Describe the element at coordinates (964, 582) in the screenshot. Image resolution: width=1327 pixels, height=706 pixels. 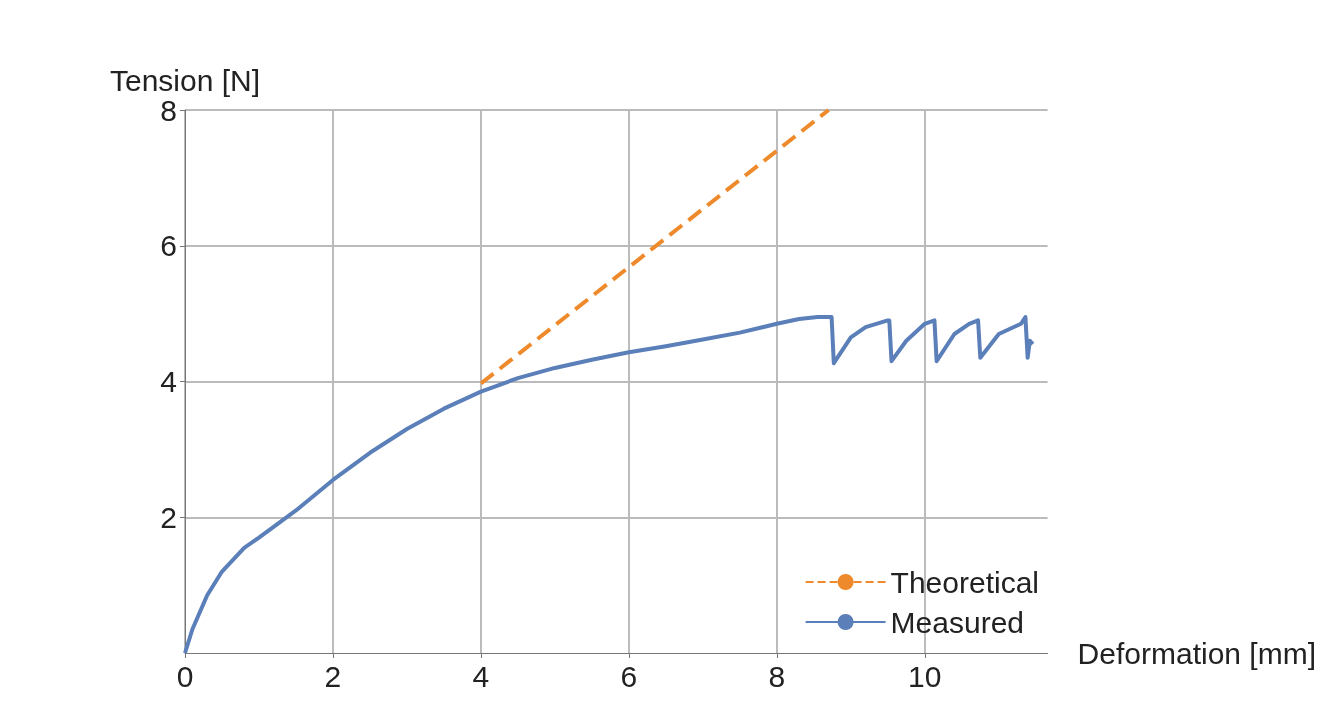
I see `legend-label: Theoretical` at that location.